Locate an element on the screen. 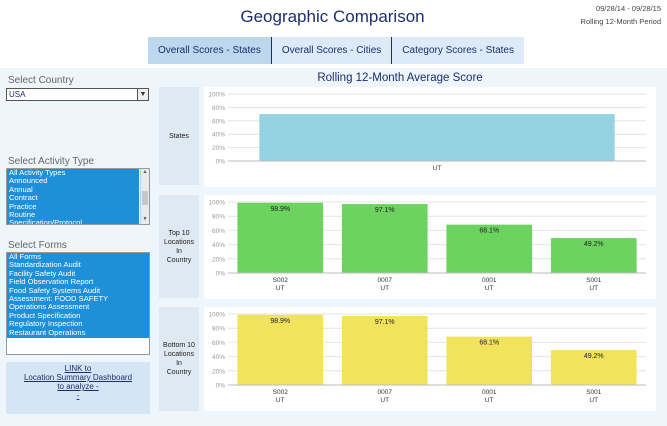 The height and width of the screenshot is (426, 667). link-line-3: to analyze - is located at coordinates (78, 386).